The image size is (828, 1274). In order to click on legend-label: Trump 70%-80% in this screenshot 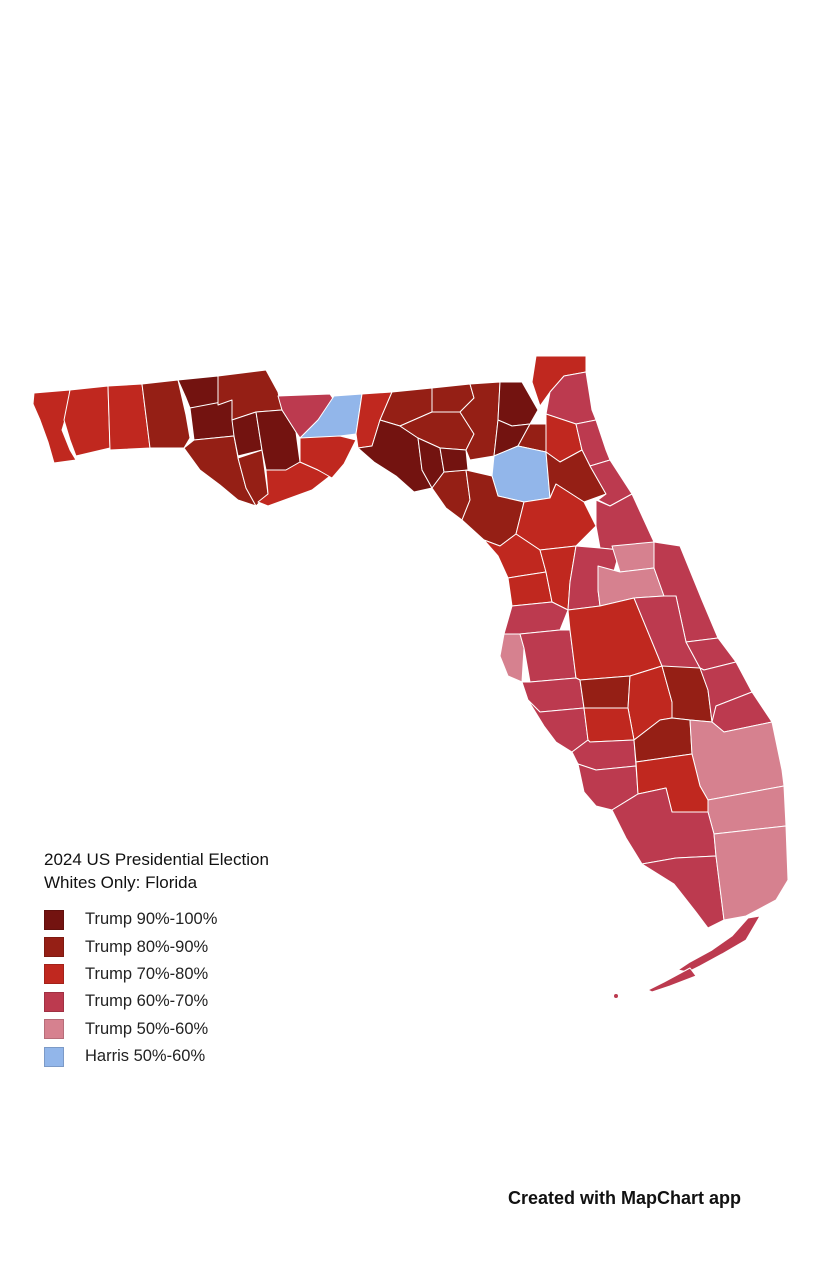, I will do `click(147, 973)`.